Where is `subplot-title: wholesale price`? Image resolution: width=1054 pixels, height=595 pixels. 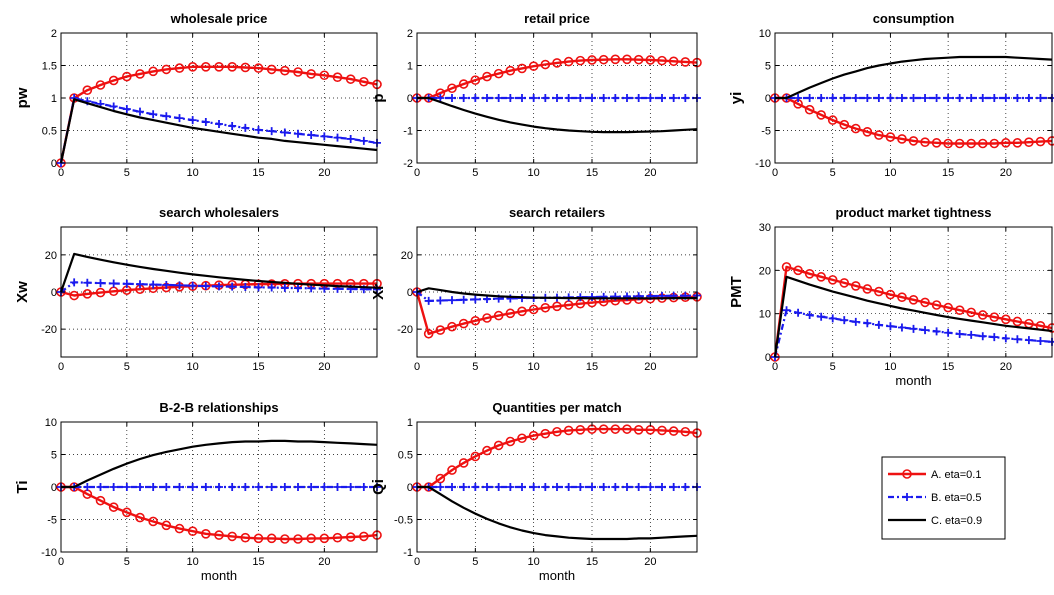
subplot-title: wholesale price is located at coordinates (219, 18).